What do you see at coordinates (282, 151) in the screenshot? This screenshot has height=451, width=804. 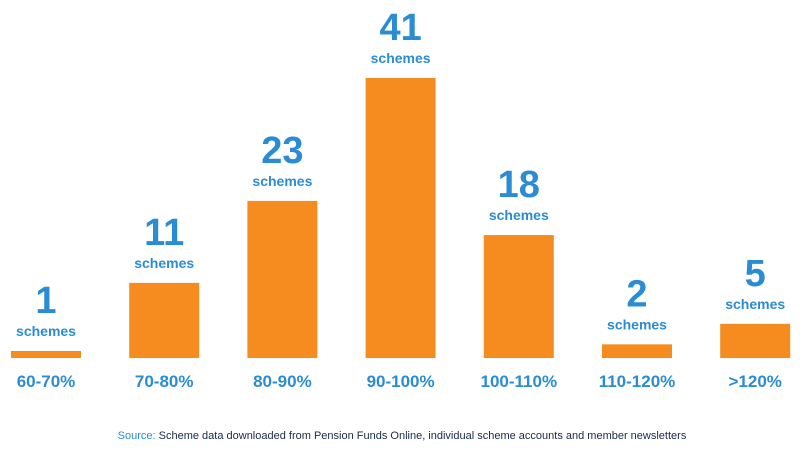 I see `bar-value-label: 23` at bounding box center [282, 151].